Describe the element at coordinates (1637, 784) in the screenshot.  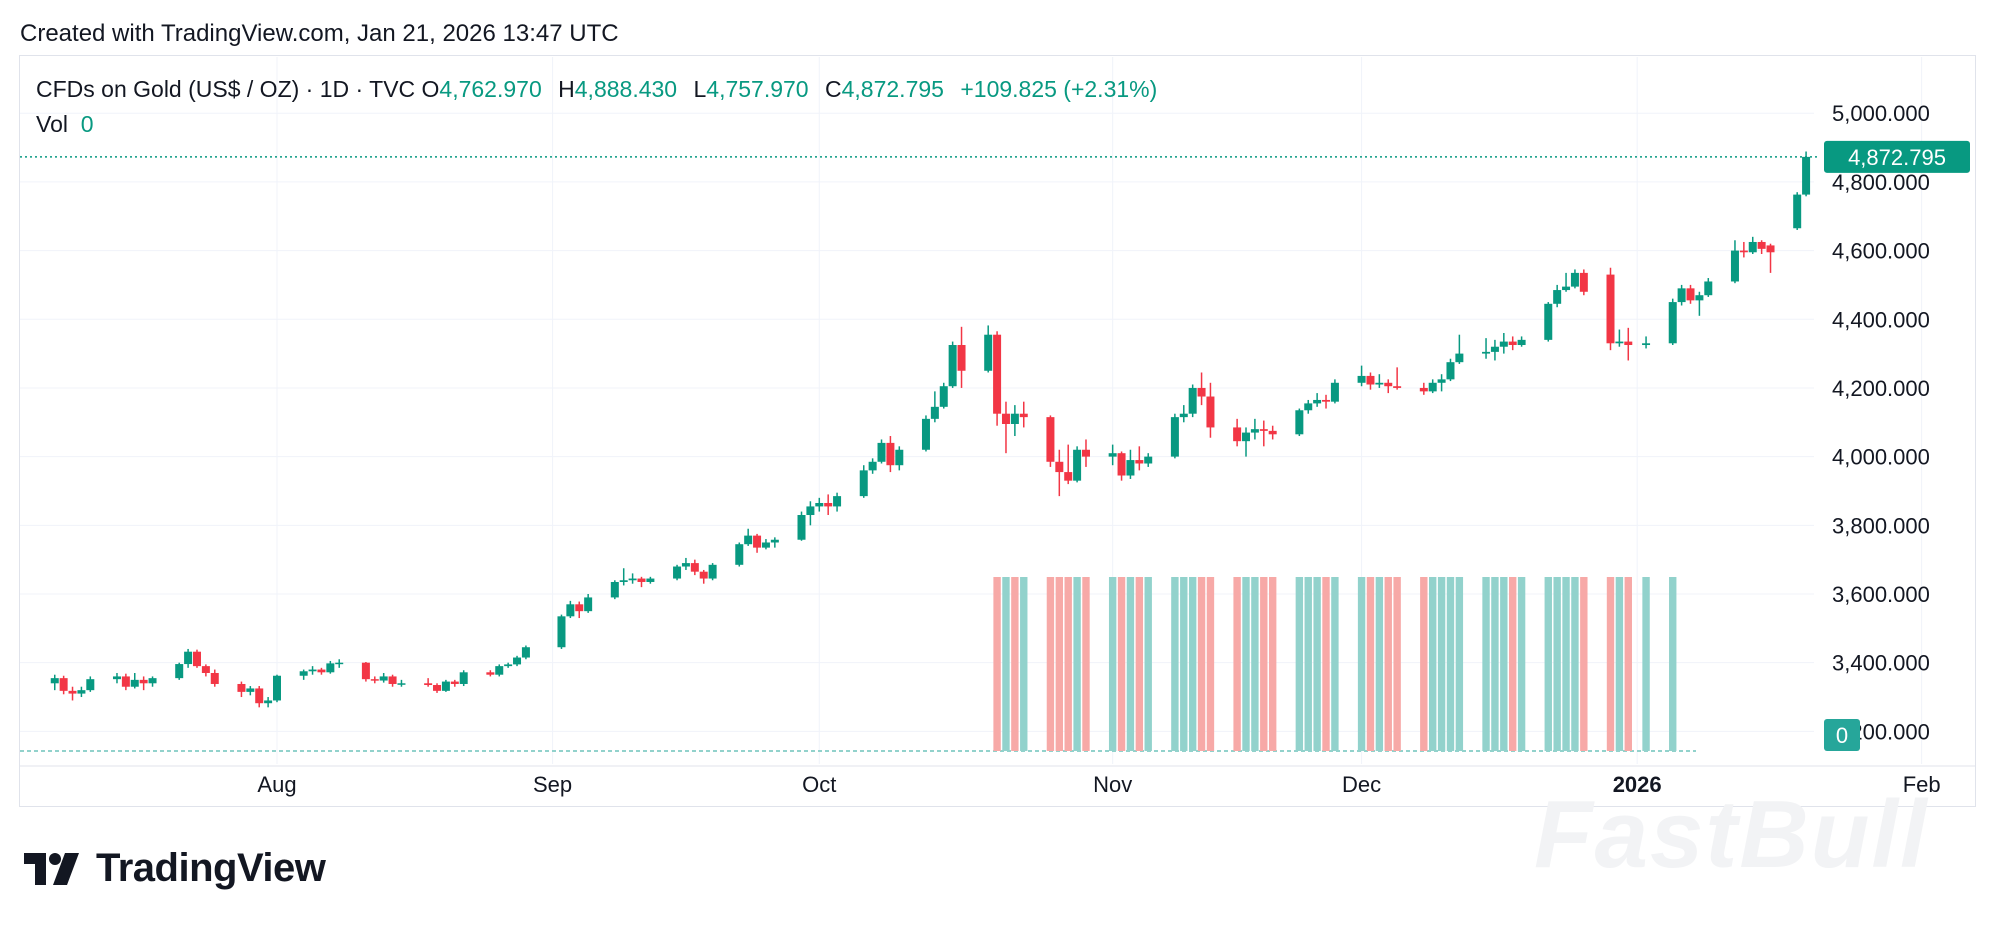
I see `time-tick-label: 2026` at that location.